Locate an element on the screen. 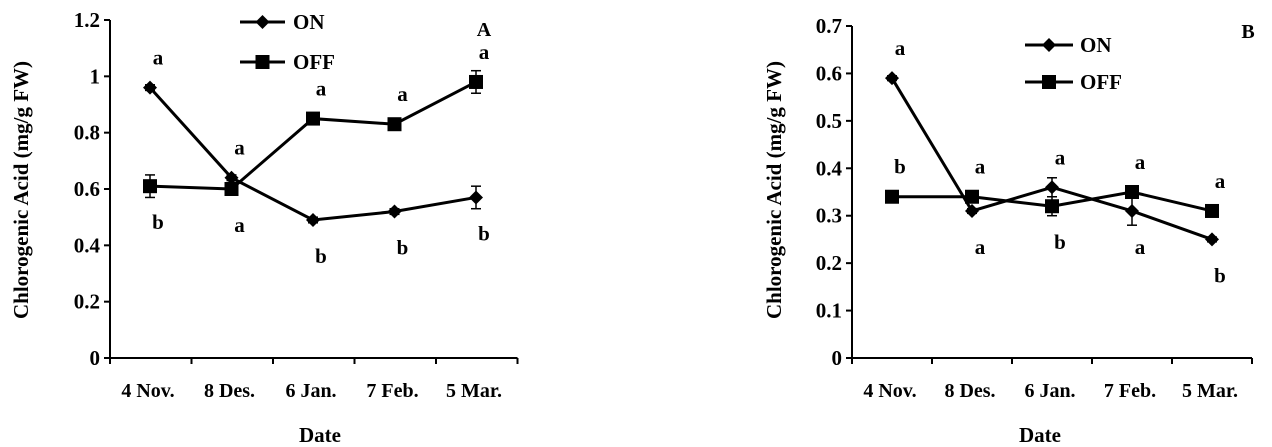 This screenshot has width=1272, height=447. y-tick-label: 0.1 is located at coordinates (829, 311).